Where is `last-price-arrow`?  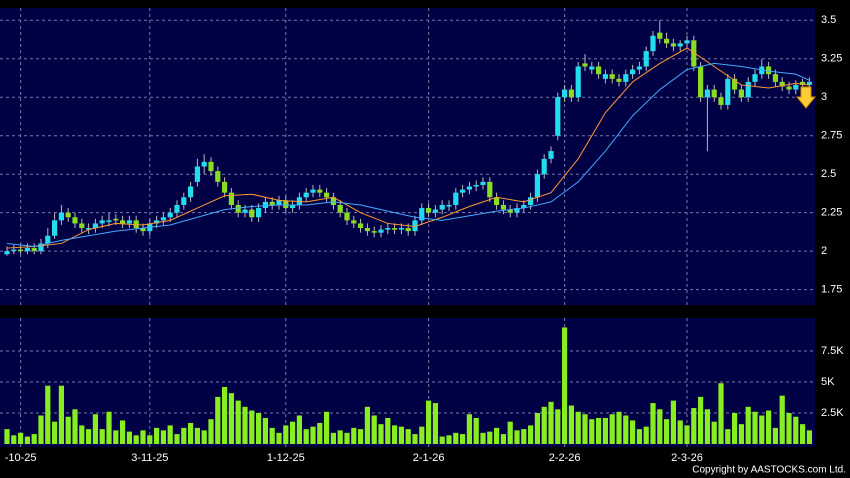
last-price-arrow is located at coordinates (806, 97).